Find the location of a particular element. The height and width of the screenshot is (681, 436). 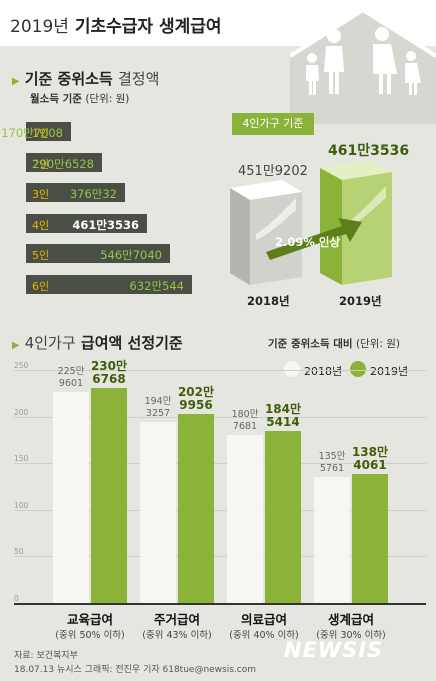

year-label-2018: 2018년 is located at coordinates (268, 301).